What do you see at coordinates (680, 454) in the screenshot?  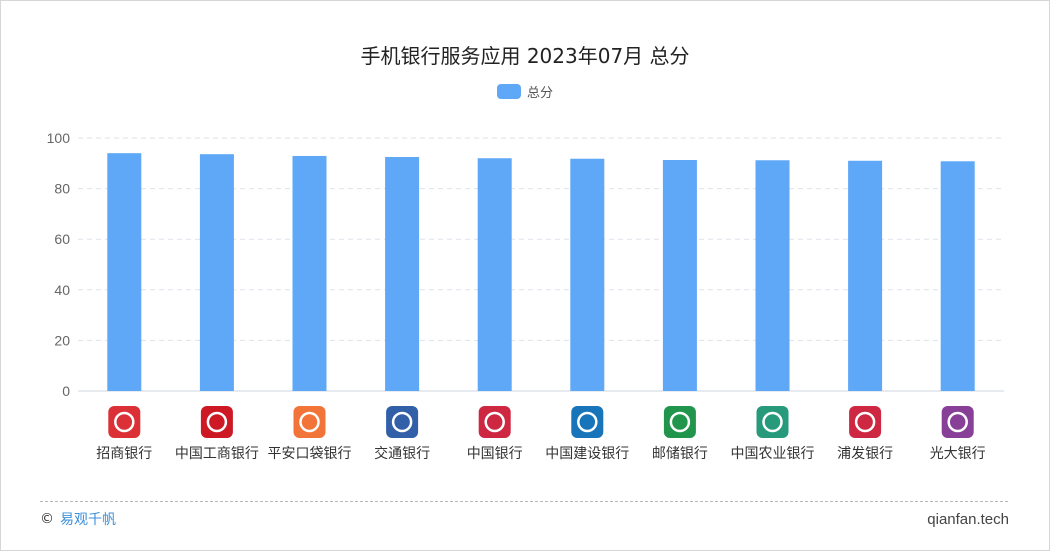 I see `x-tick-label: 邮储银行` at bounding box center [680, 454].